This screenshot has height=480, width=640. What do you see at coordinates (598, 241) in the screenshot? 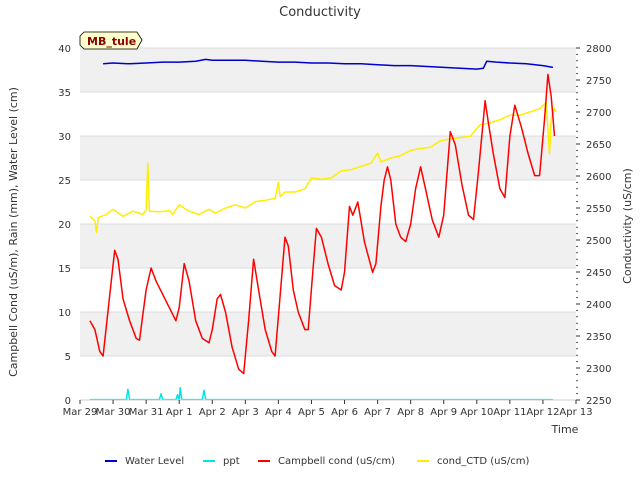
I see `y-tick-label-right: 2500` at bounding box center [598, 241].